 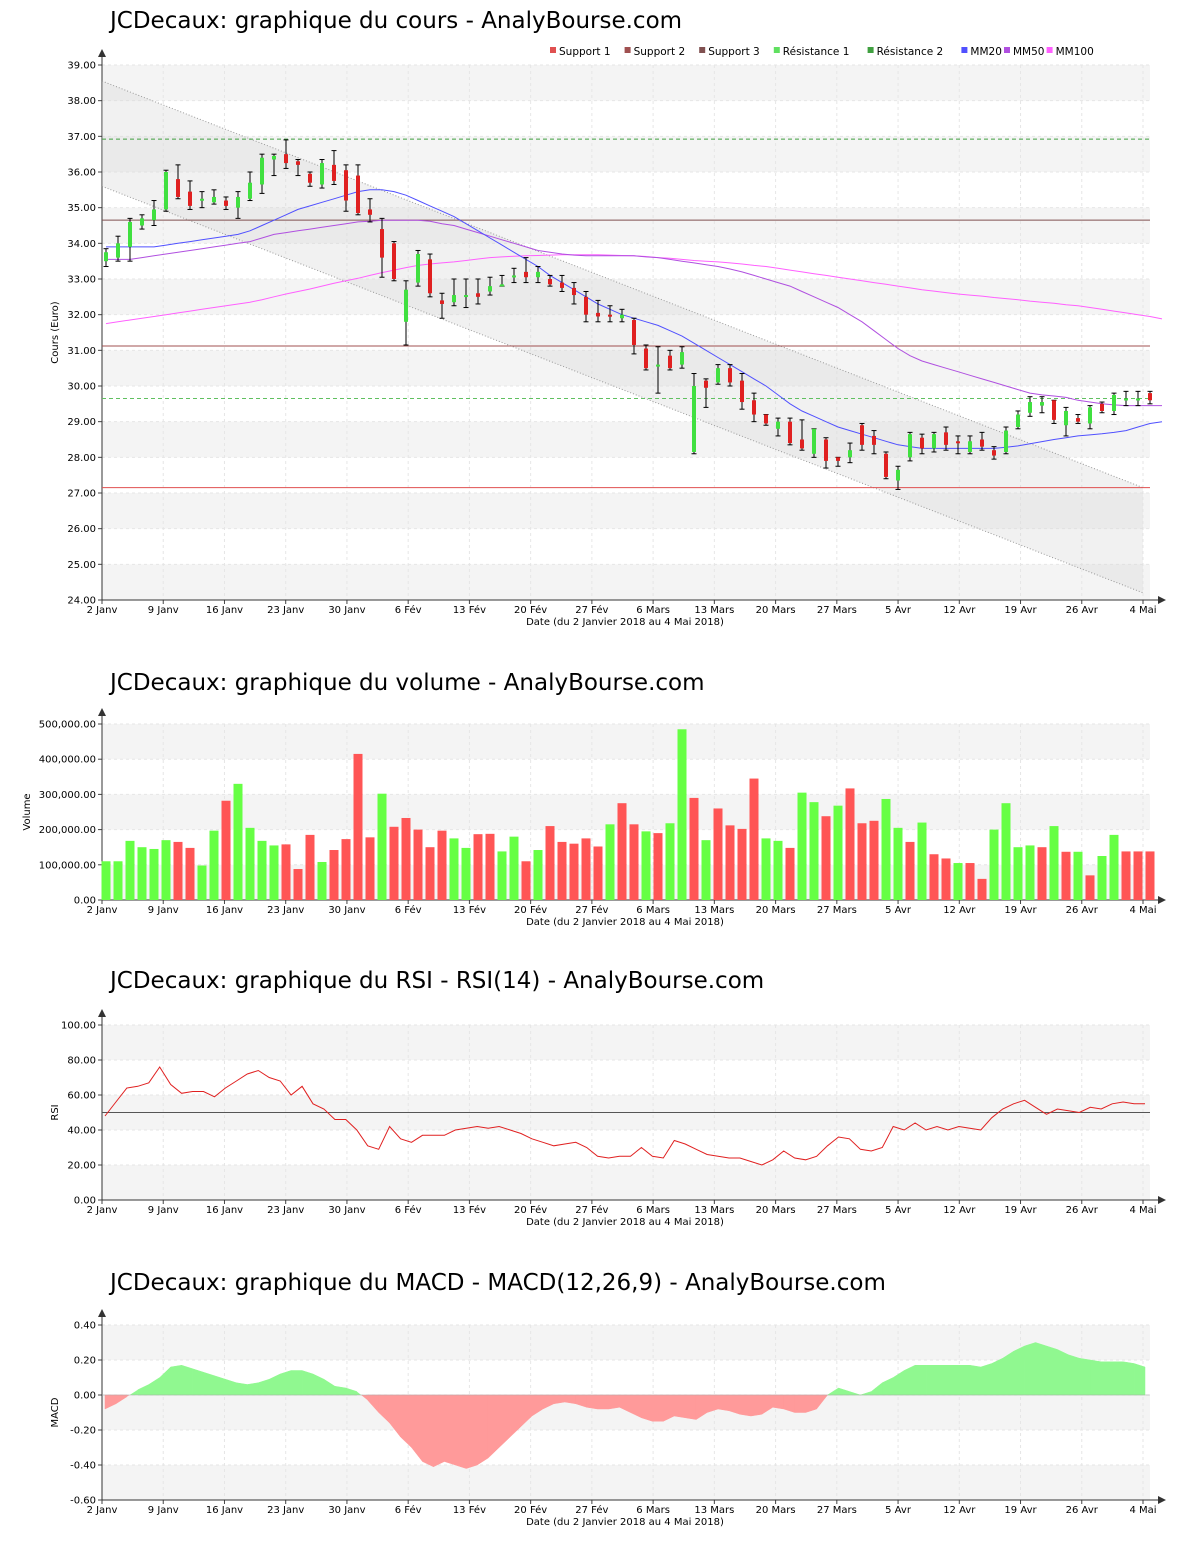 I want to click on rsi-y-tick-label: 100.00, so click(x=78, y=1026).